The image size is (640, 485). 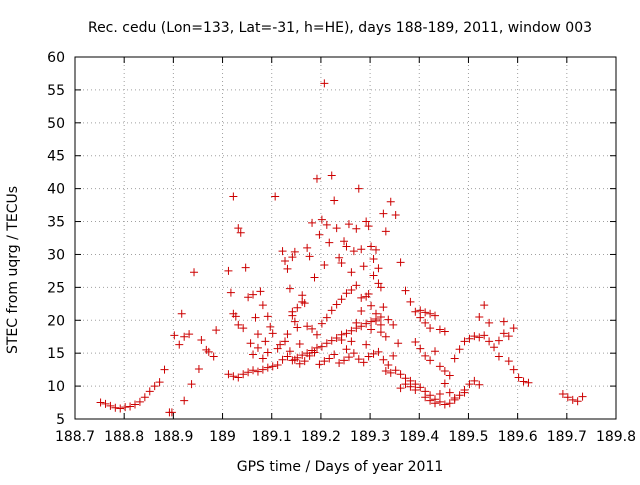 What do you see at coordinates (272, 437) in the screenshot?
I see `x-tick-label: 189.1` at bounding box center [272, 437].